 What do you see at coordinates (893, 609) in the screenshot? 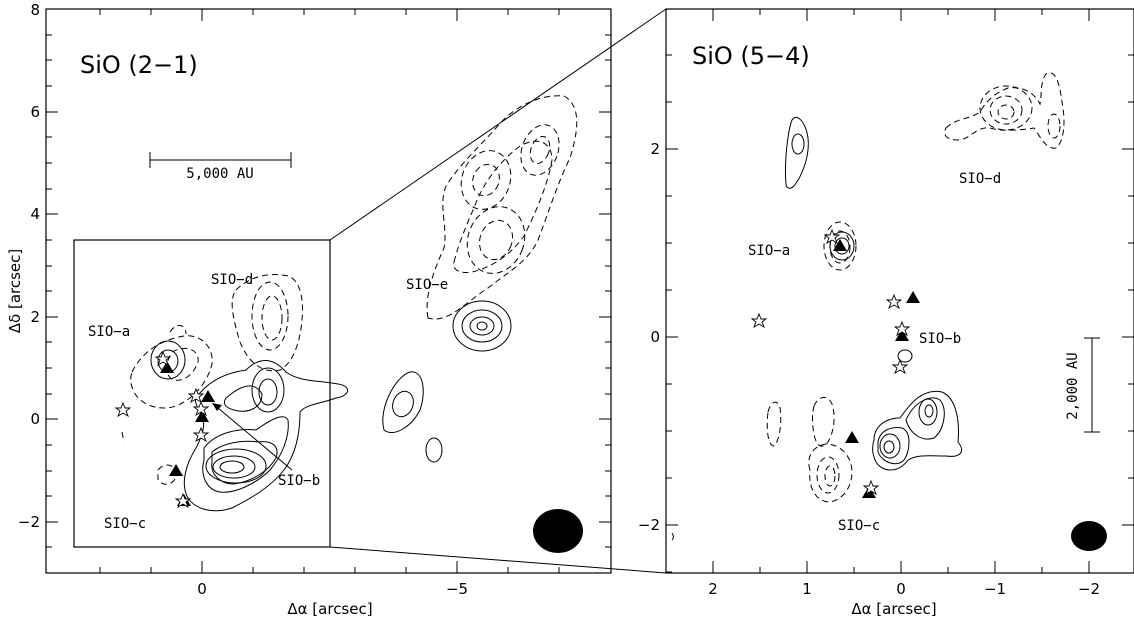
I see `right-x-axis-label: Δα [arcsec]` at bounding box center [893, 609].